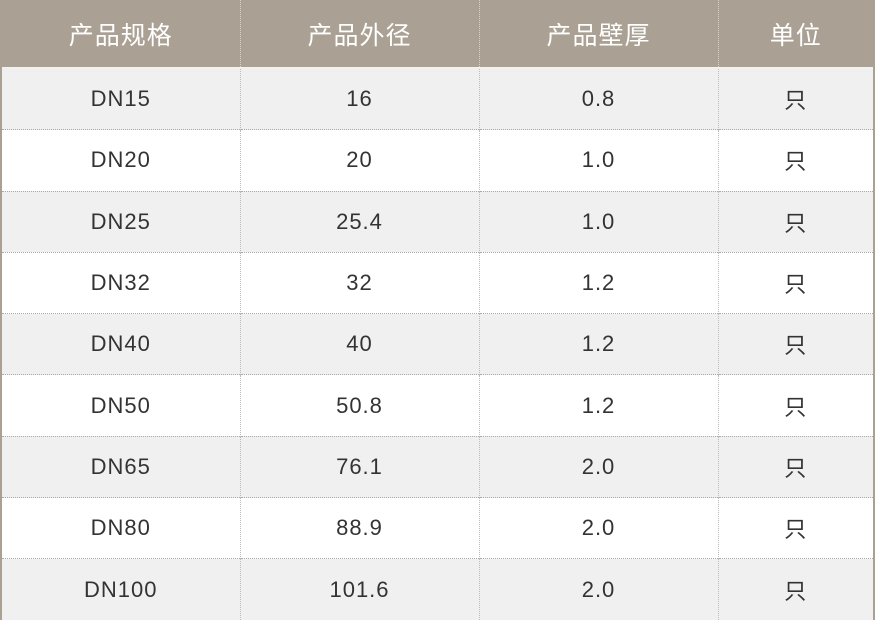  Describe the element at coordinates (359, 160) in the screenshot. I see `table-cell: 20` at that location.